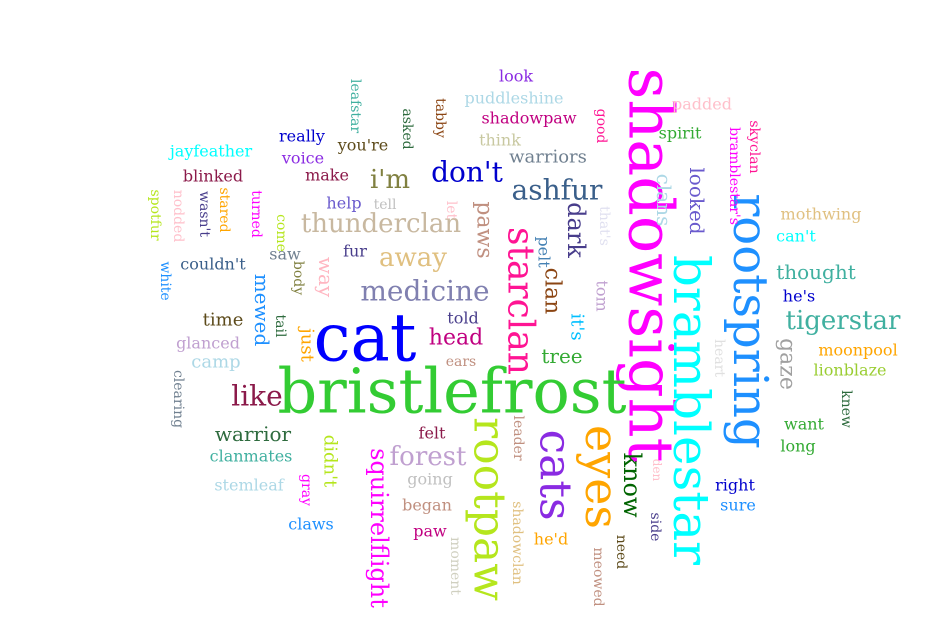  Describe the element at coordinates (213, 176) in the screenshot. I see `word-61: blinked` at that location.